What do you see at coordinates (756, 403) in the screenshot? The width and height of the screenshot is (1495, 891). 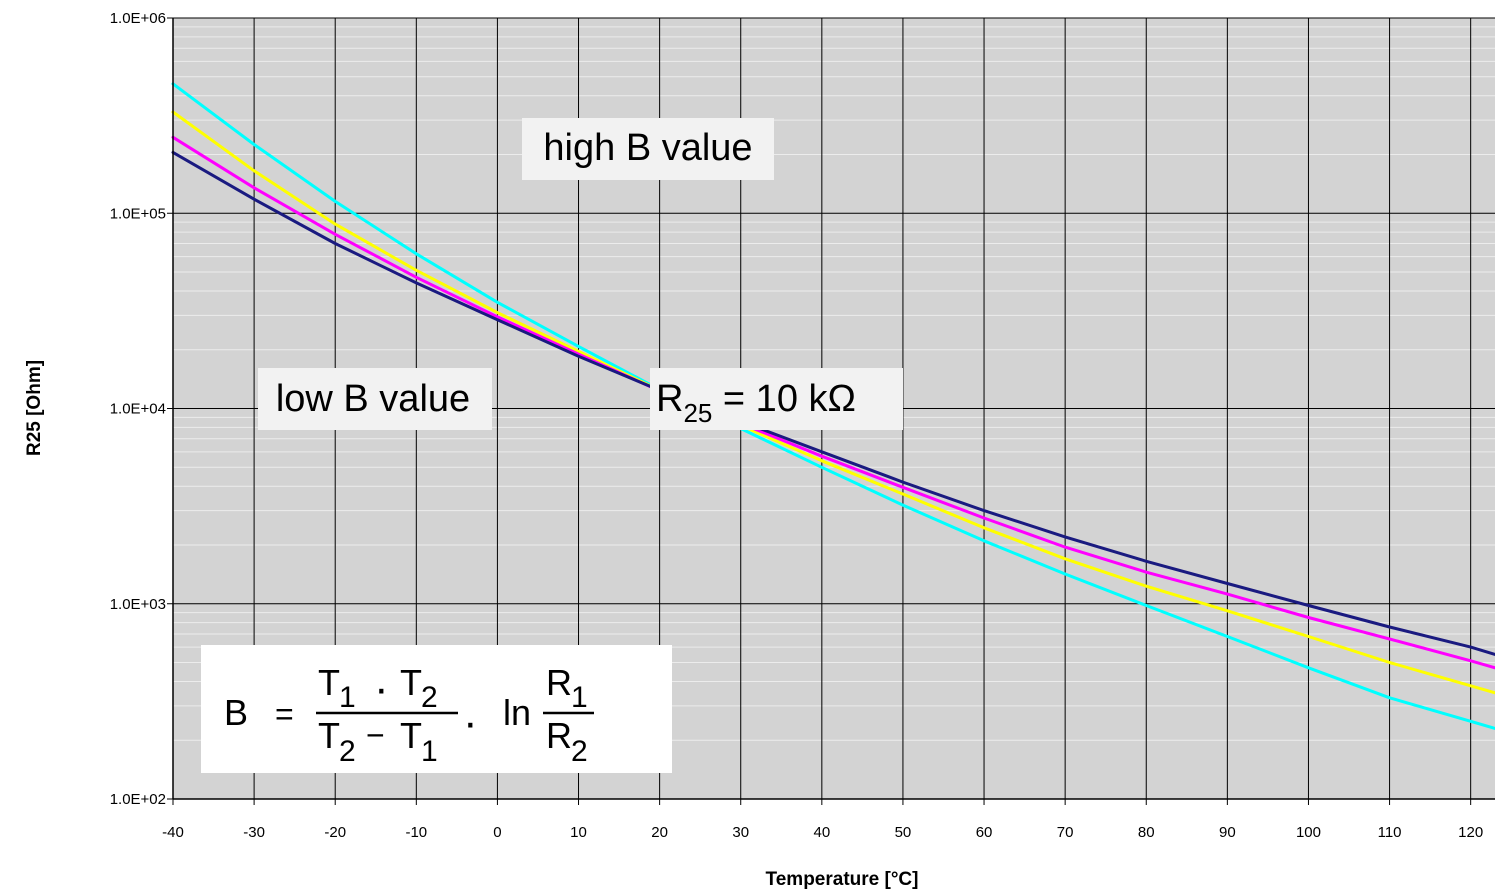 I see `r25-label: R25 = 10 kΩ` at bounding box center [756, 403].